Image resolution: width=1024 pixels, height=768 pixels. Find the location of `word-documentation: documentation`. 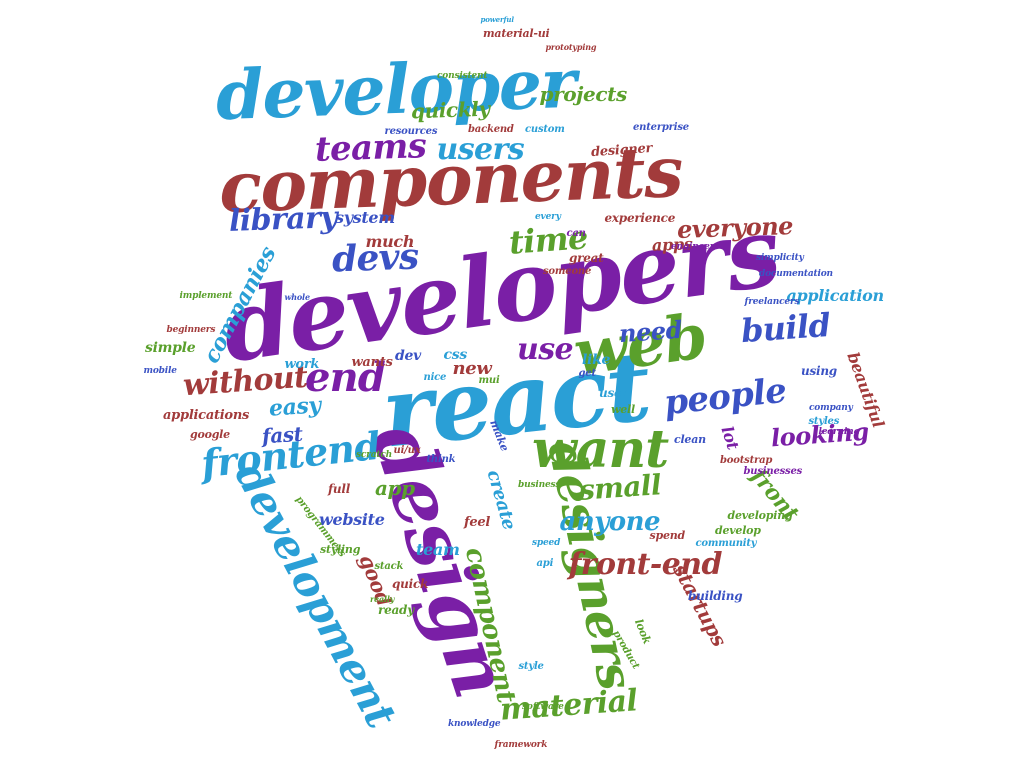

word-documentation: documentation is located at coordinates (796, 273).